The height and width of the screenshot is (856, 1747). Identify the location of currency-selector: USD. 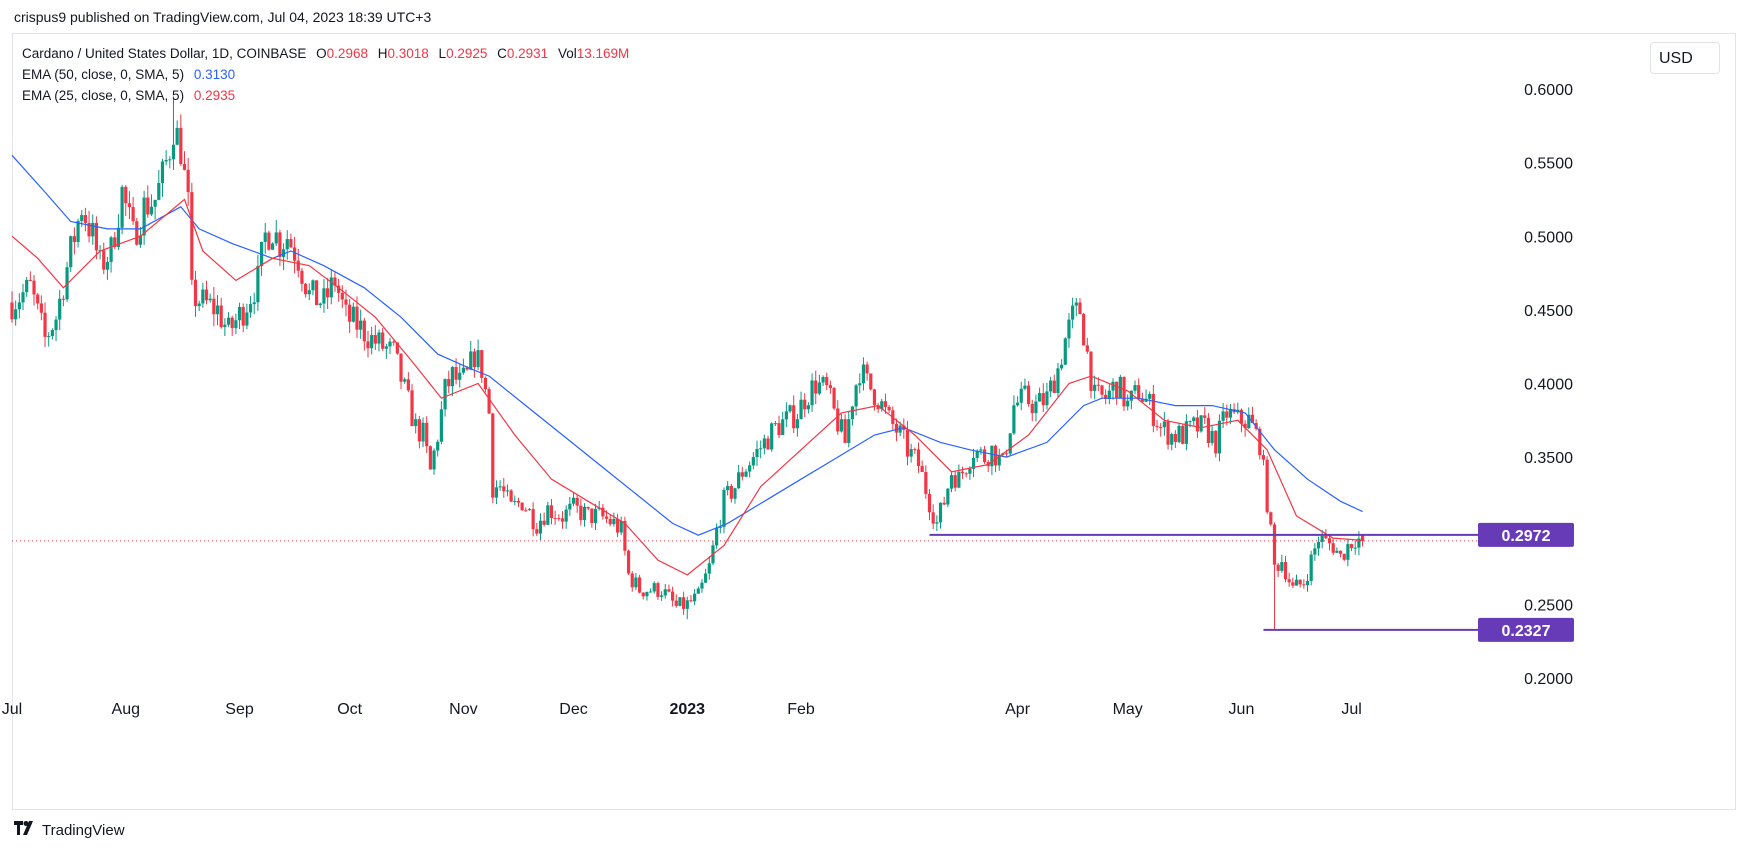
(1685, 58).